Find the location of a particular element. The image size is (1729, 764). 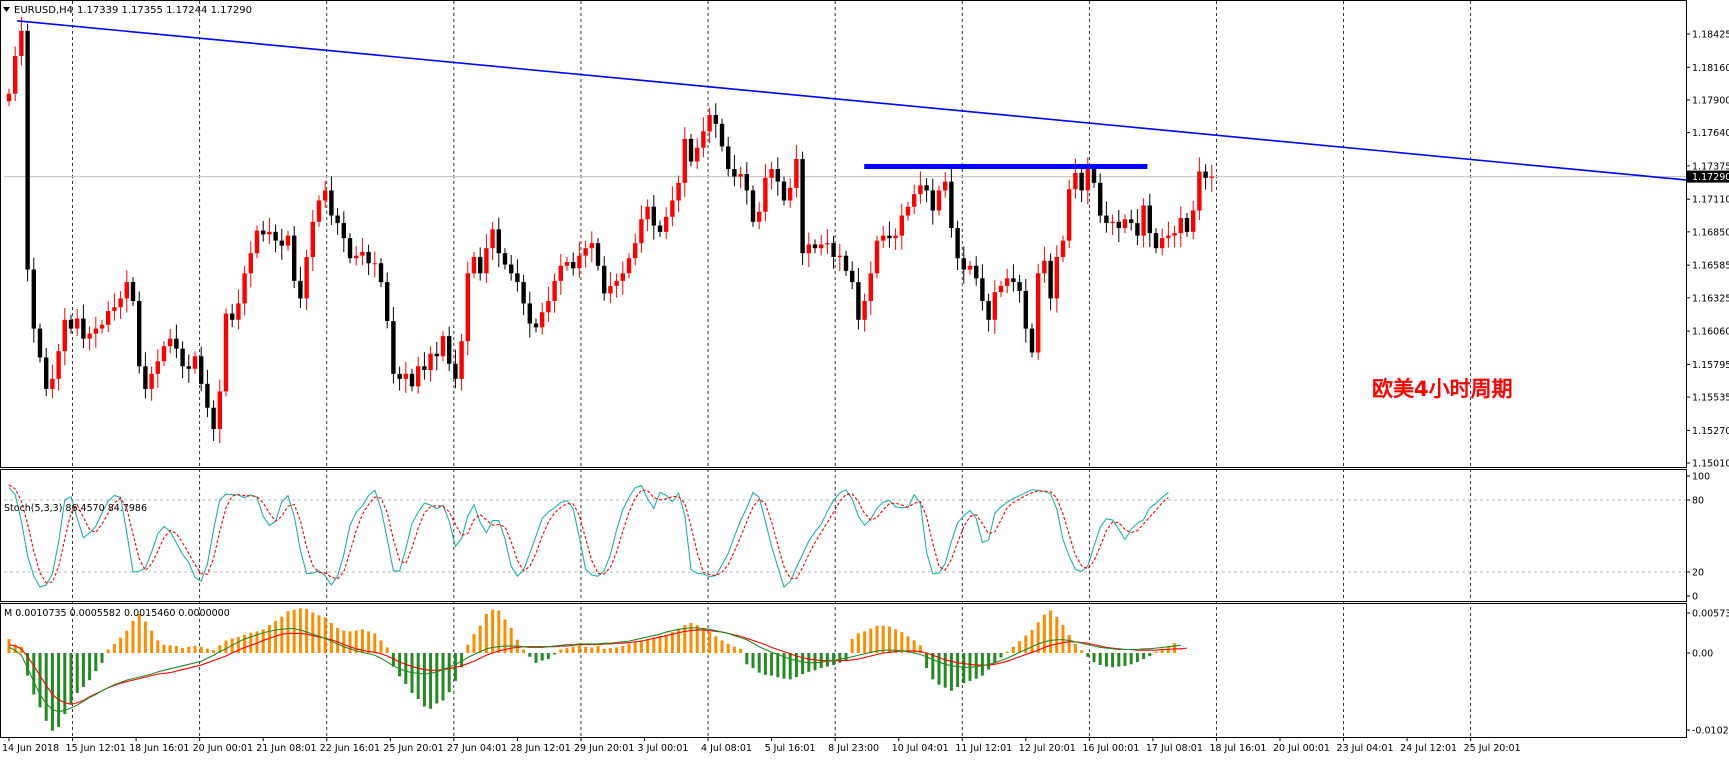

time-label: 15 Jun 12:01 is located at coordinates (96, 748).